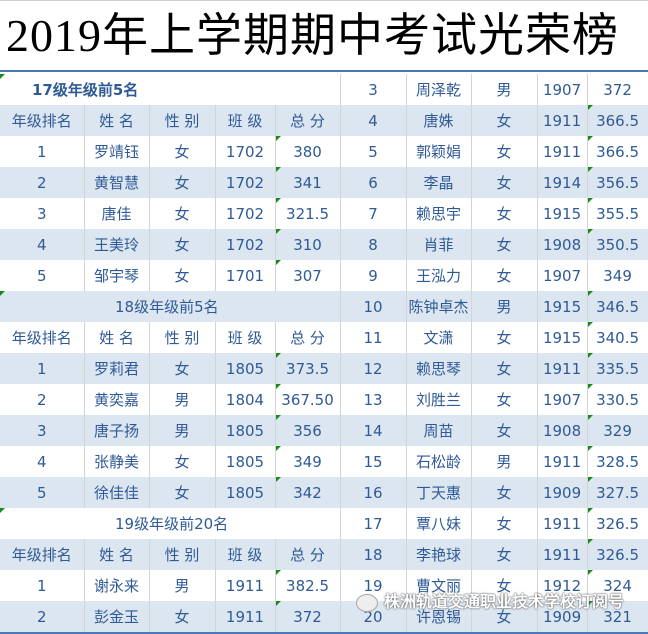  I want to click on score-cell: 355.5, so click(617, 213).